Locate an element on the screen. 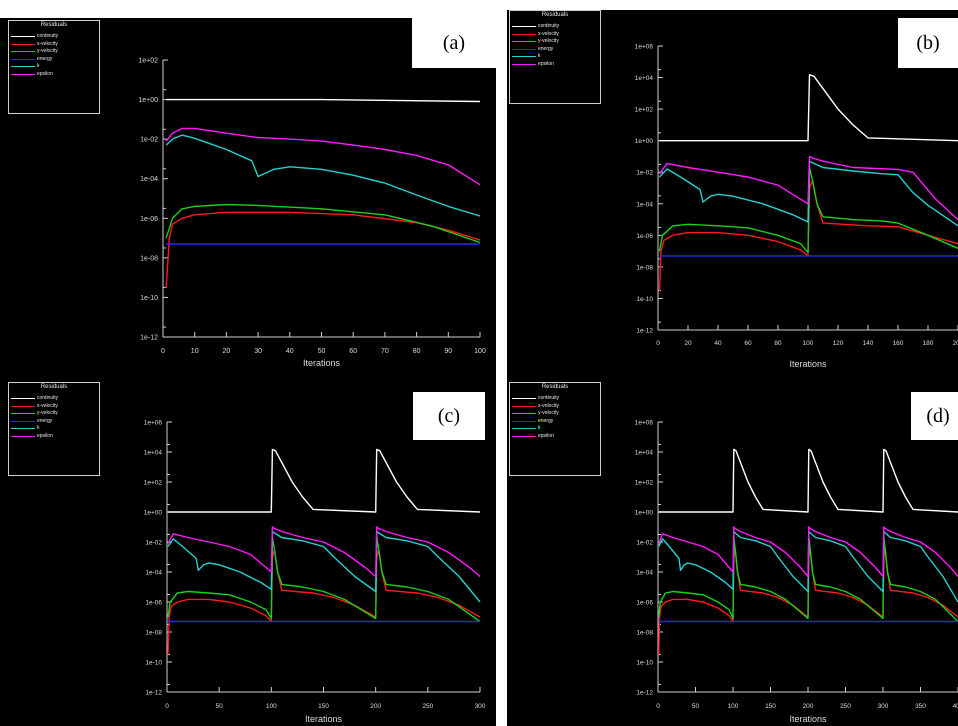 This screenshot has height=726, width=958. legend-label: energy is located at coordinates (45, 58).